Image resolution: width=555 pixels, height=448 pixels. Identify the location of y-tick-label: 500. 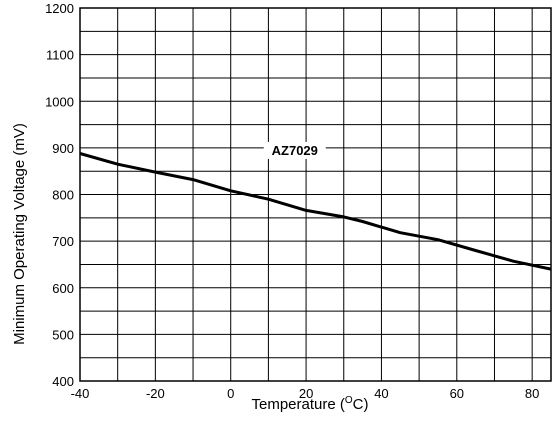
(63, 334).